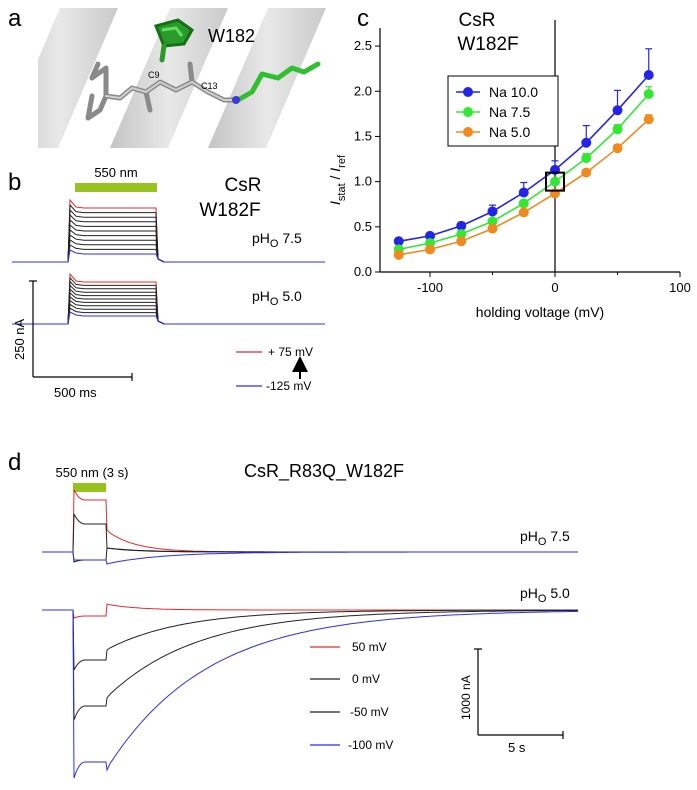 The height and width of the screenshot is (790, 697). I want to click on atom-label-c9: C9, so click(154, 75).